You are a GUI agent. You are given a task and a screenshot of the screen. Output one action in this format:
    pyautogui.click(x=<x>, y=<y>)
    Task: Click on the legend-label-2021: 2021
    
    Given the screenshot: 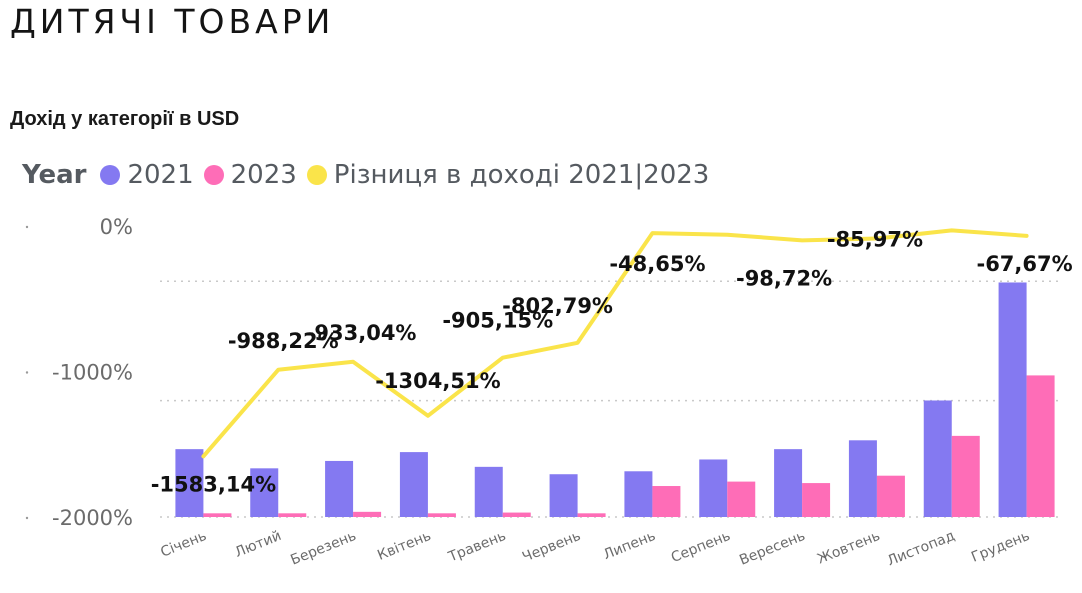 What is the action you would take?
    pyautogui.click(x=160, y=175)
    